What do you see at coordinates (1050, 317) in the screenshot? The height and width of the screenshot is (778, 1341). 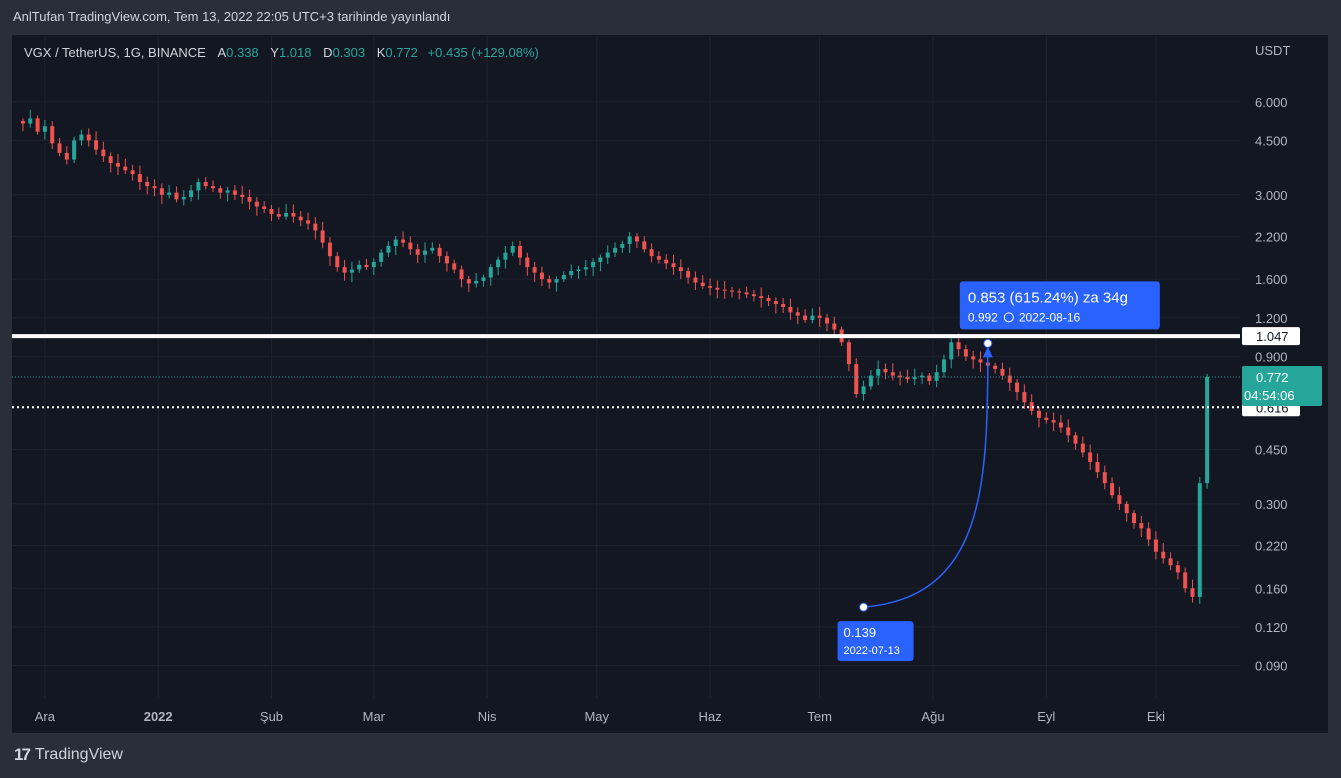 I see `end-label-date: 2022-08-16` at bounding box center [1050, 317].